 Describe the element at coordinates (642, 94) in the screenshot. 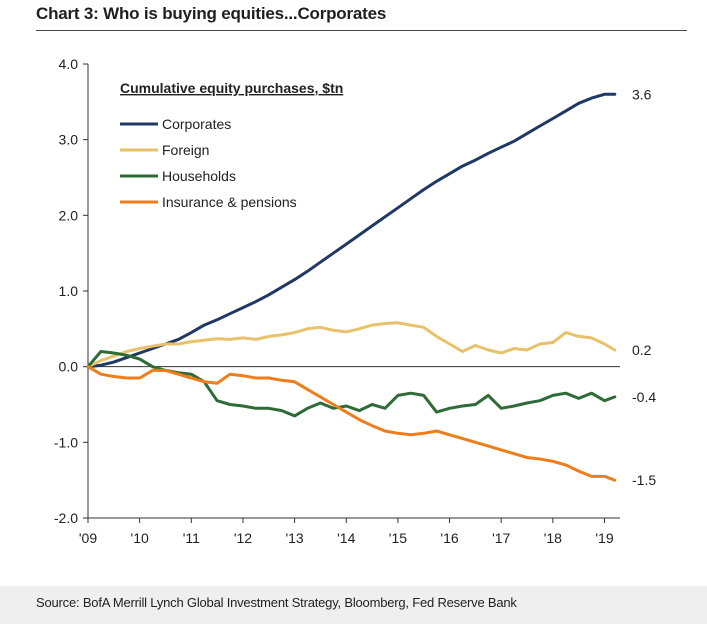

I see `end-label: 3.6` at that location.